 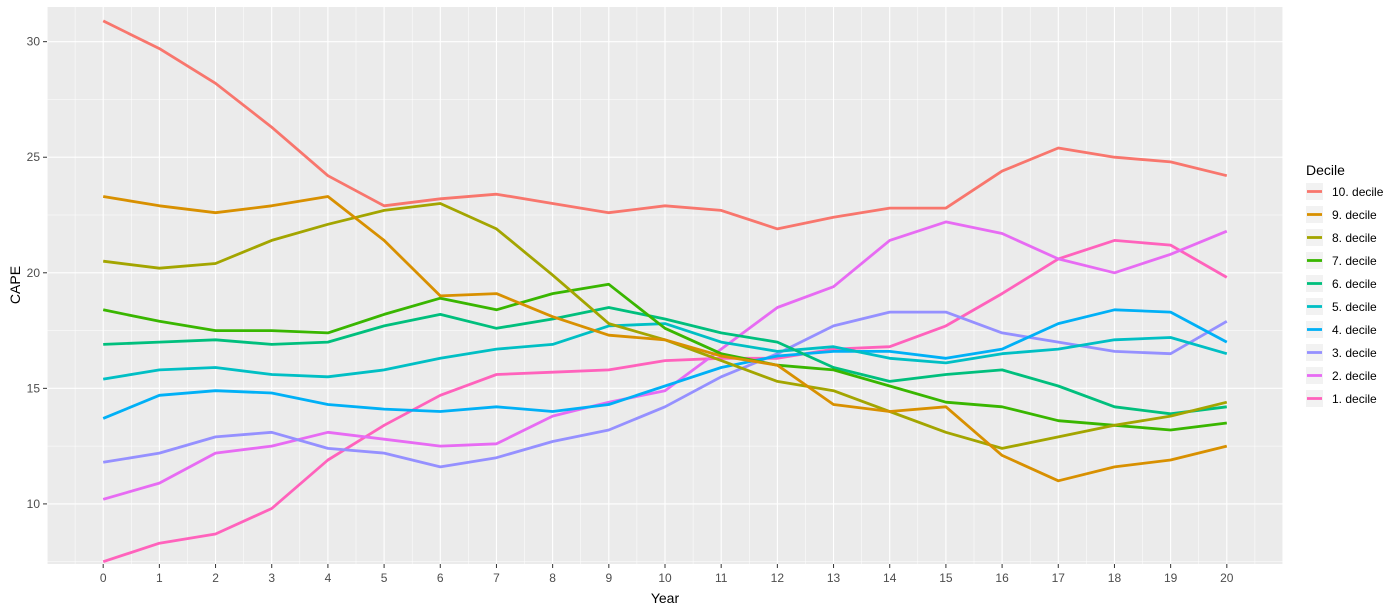 I want to click on x-tick-label: 17, so click(x=1059, y=578).